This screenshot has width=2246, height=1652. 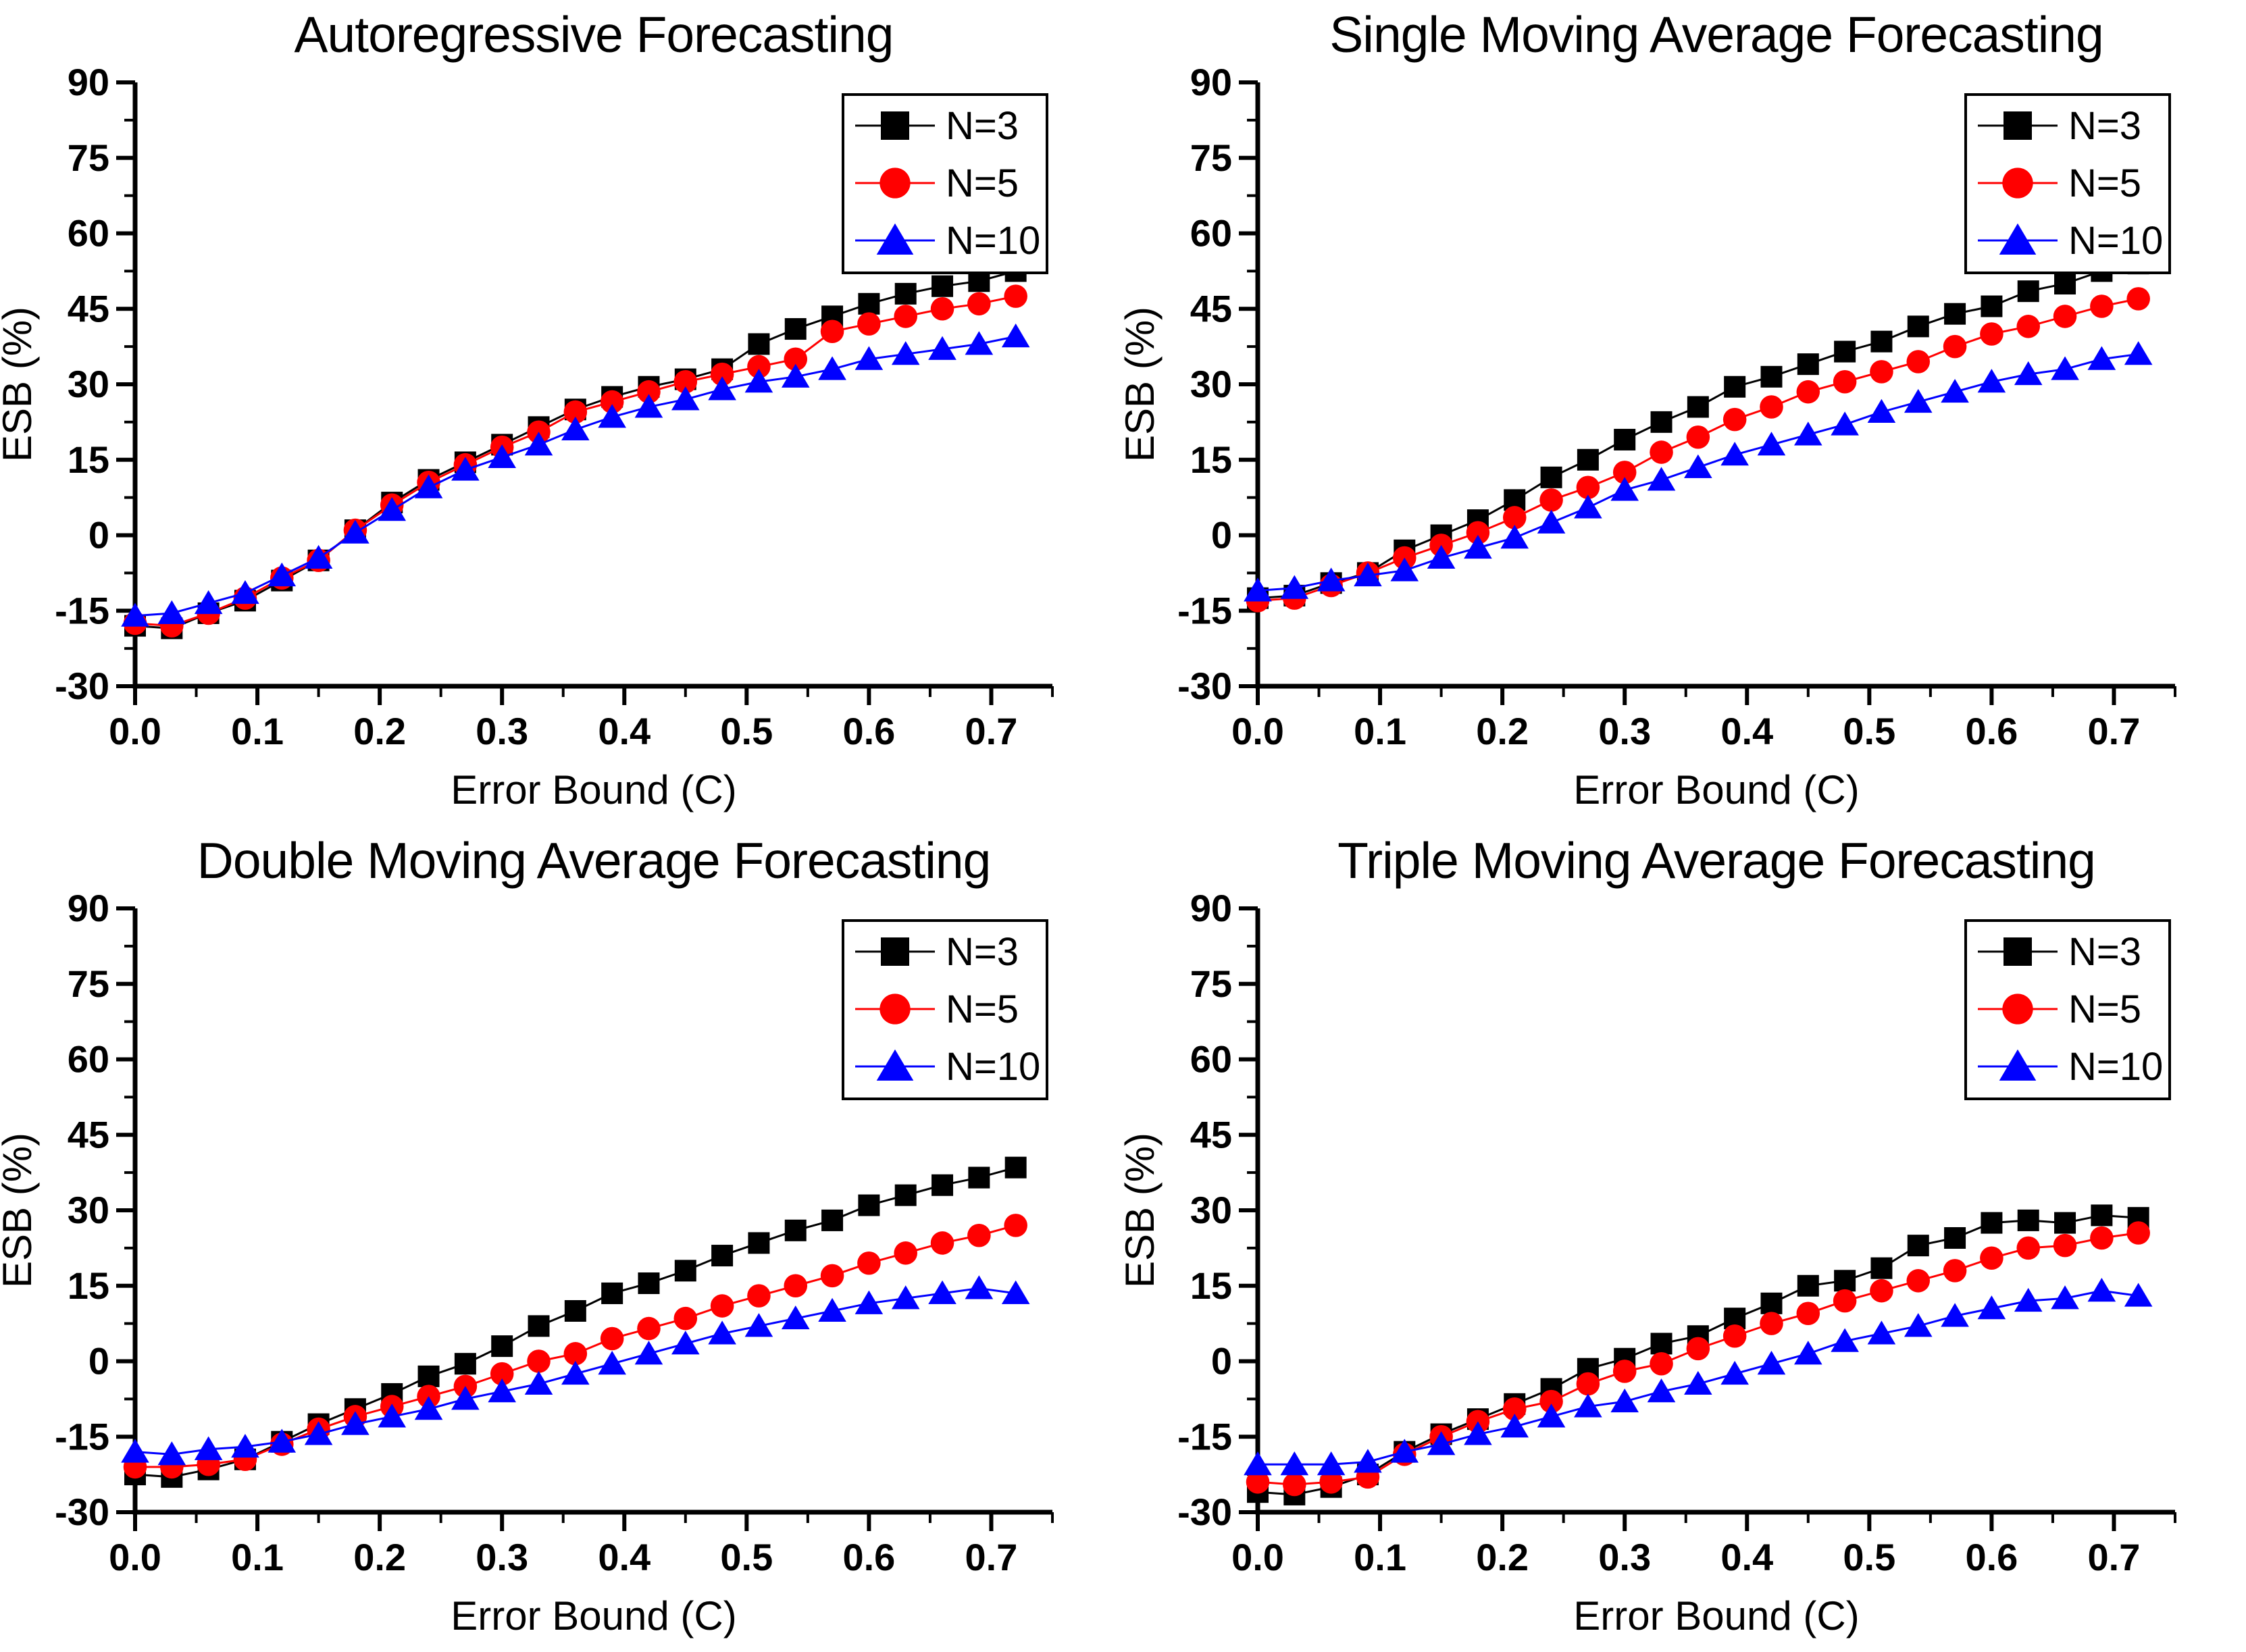 What do you see at coordinates (88, 1286) in the screenshot?
I see `y-tick-label: 15` at bounding box center [88, 1286].